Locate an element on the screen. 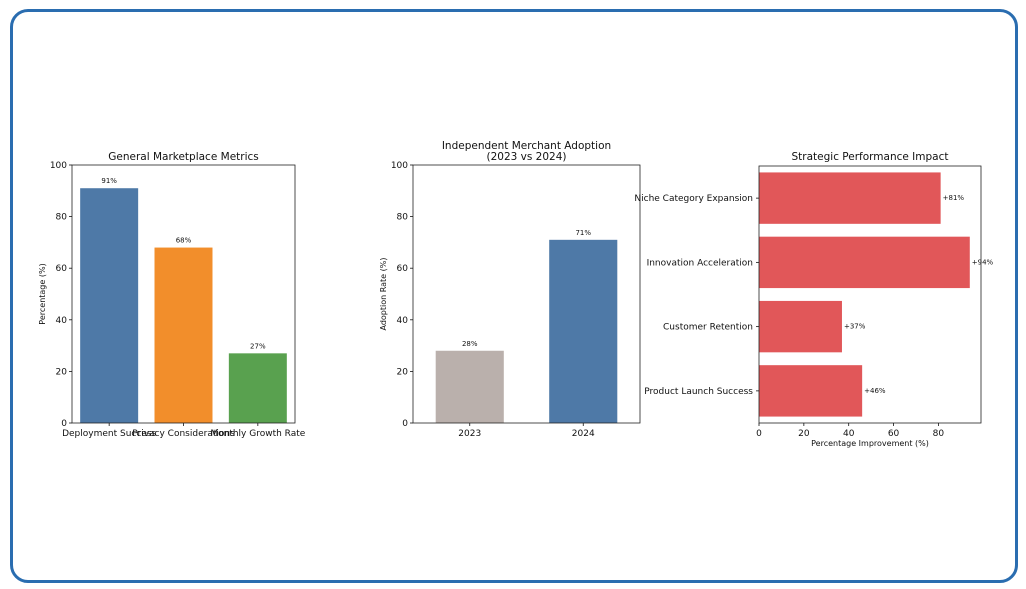  x-tick-label: 40 is located at coordinates (849, 434).